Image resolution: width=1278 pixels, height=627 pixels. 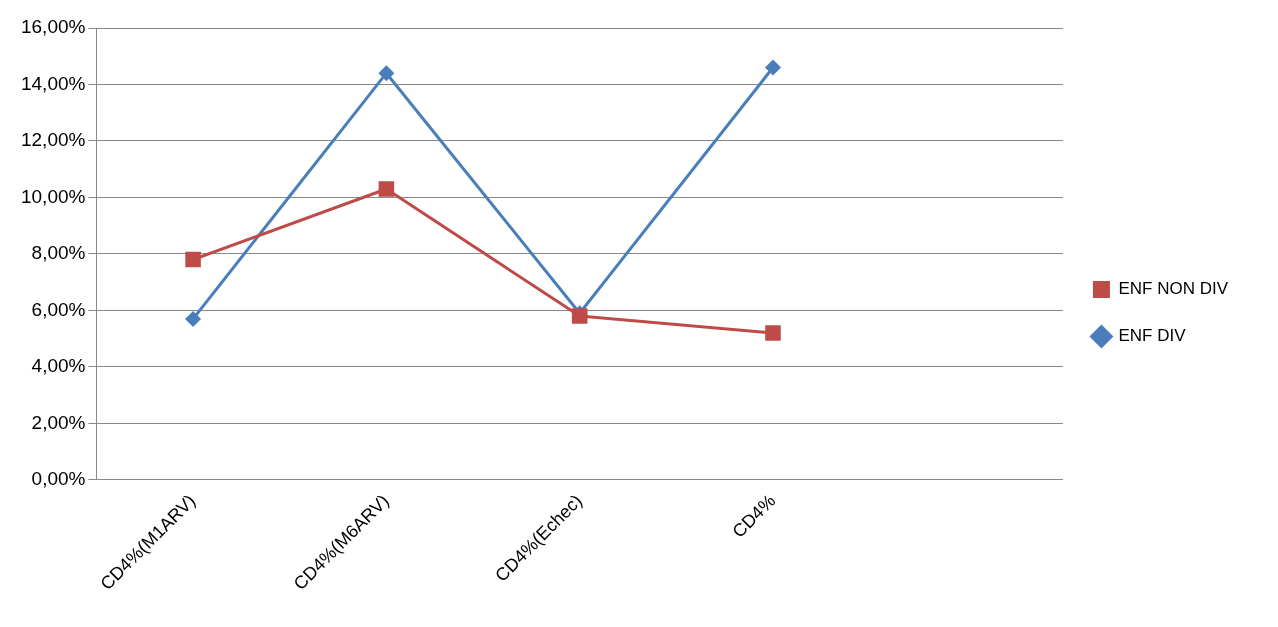 I want to click on legend-label: ENF NON DIV, so click(x=1173, y=289).